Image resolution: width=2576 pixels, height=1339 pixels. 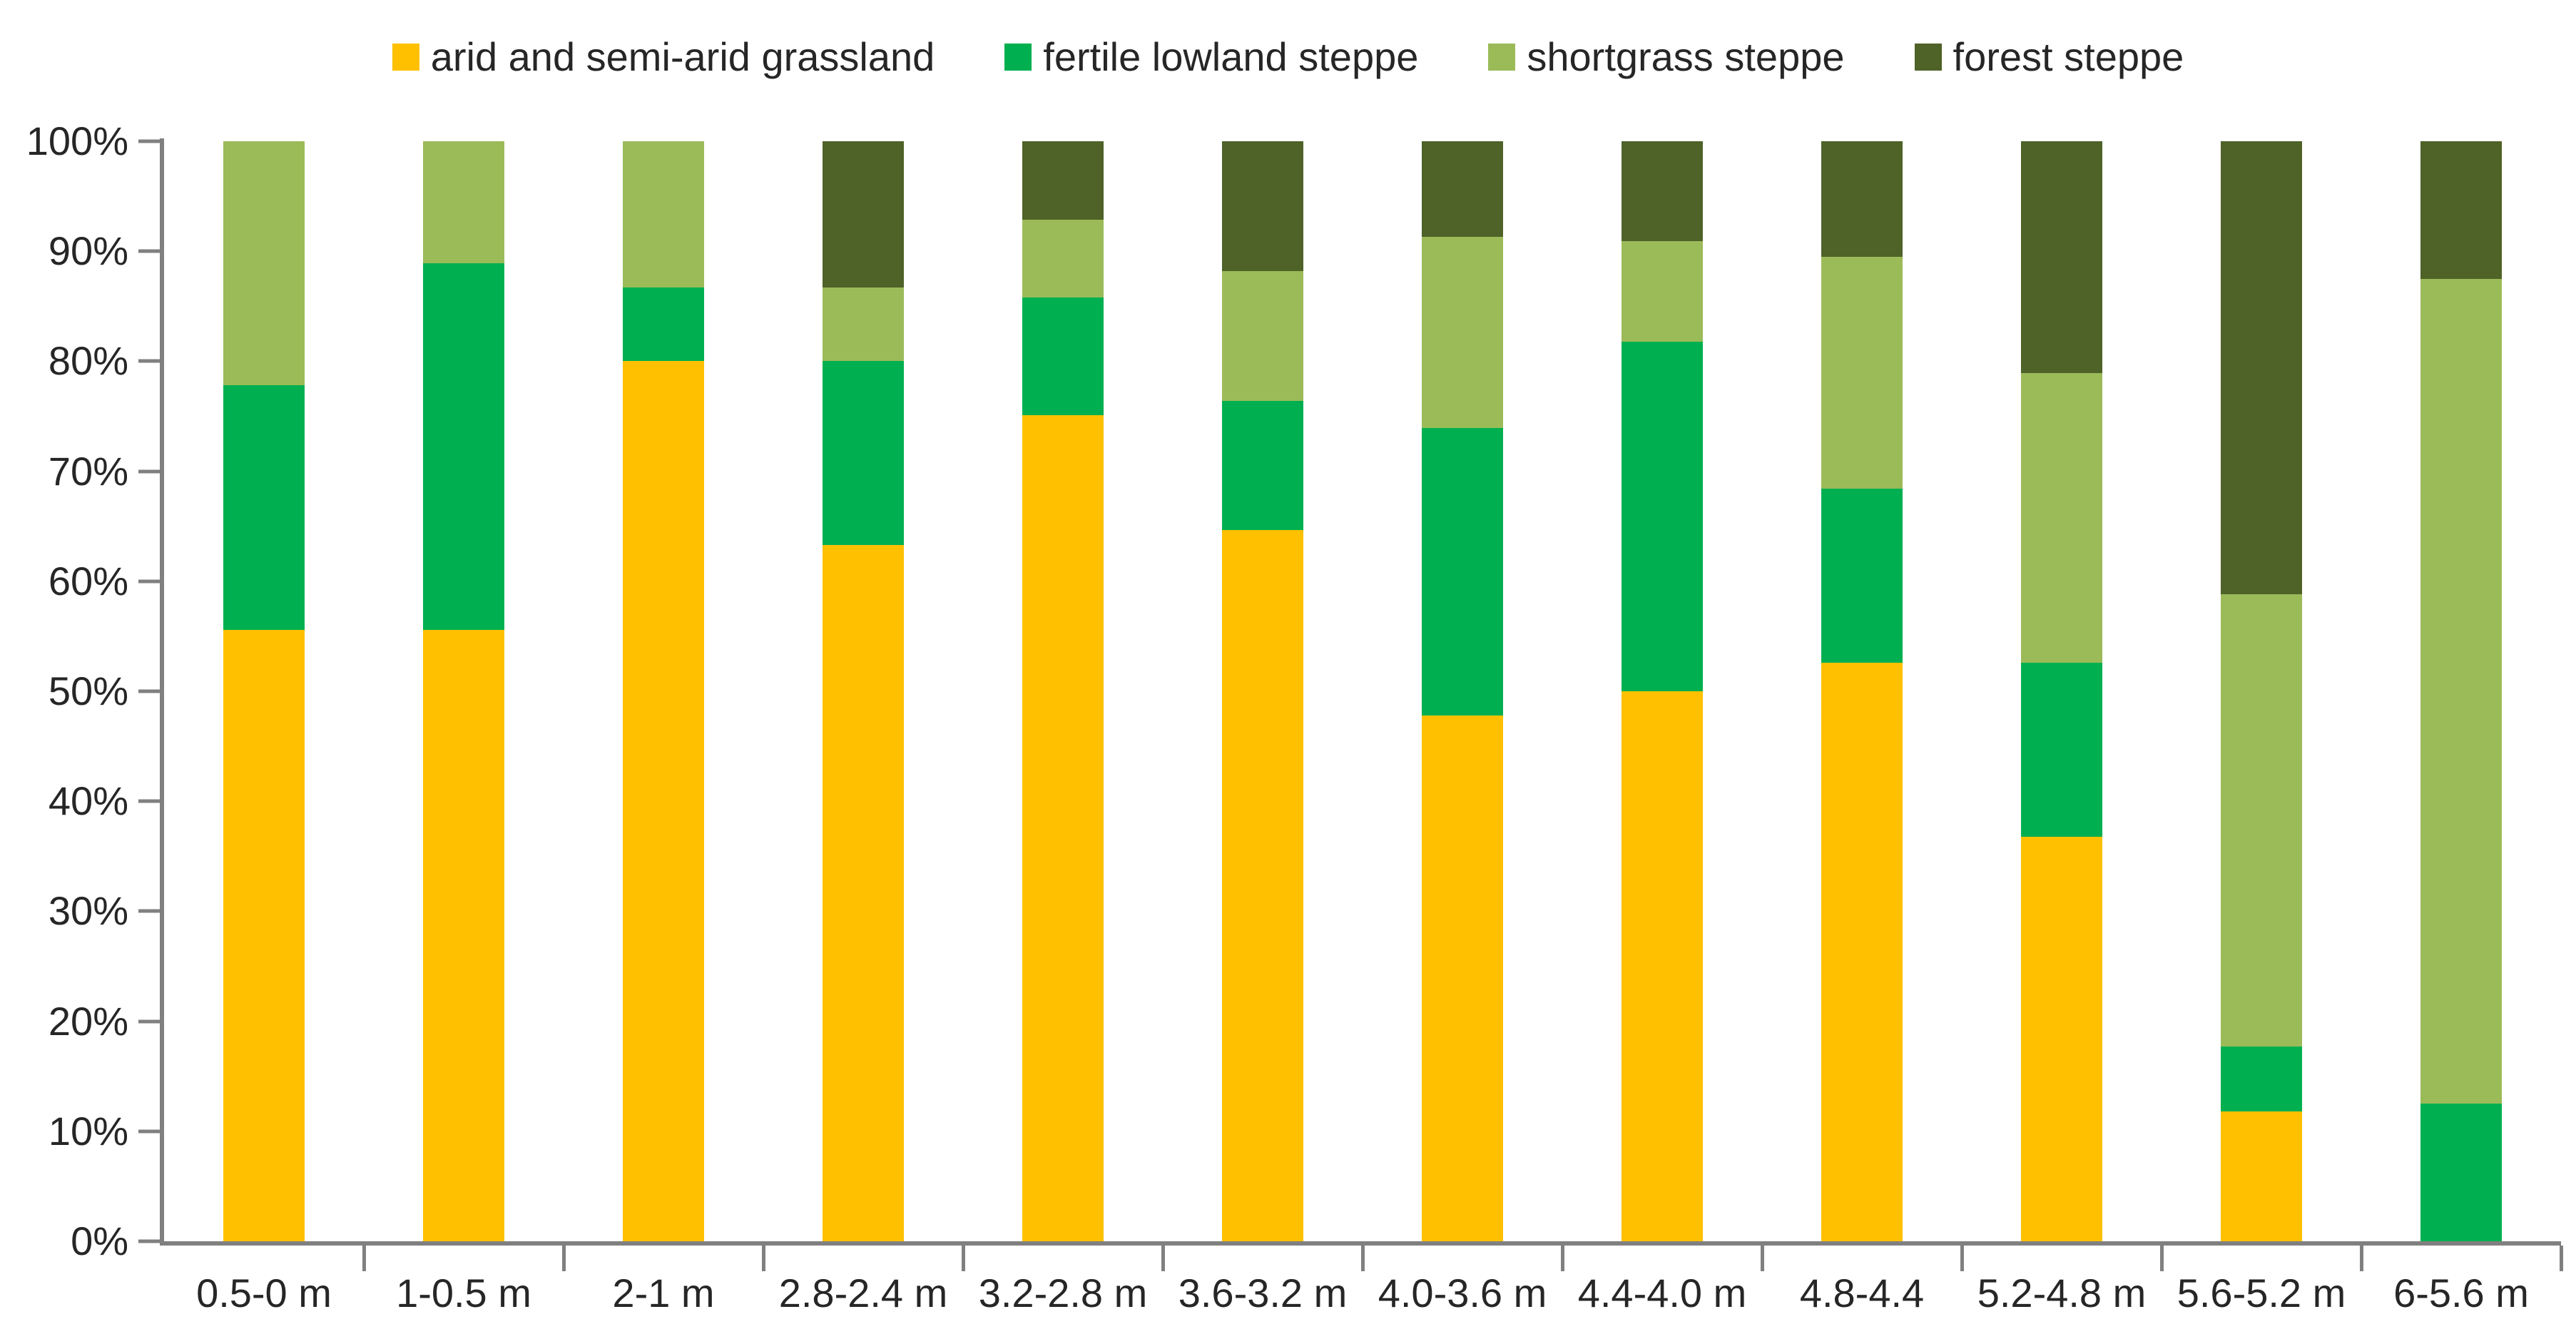 What do you see at coordinates (88, 1021) in the screenshot?
I see `y-tick-label: 20%` at bounding box center [88, 1021].